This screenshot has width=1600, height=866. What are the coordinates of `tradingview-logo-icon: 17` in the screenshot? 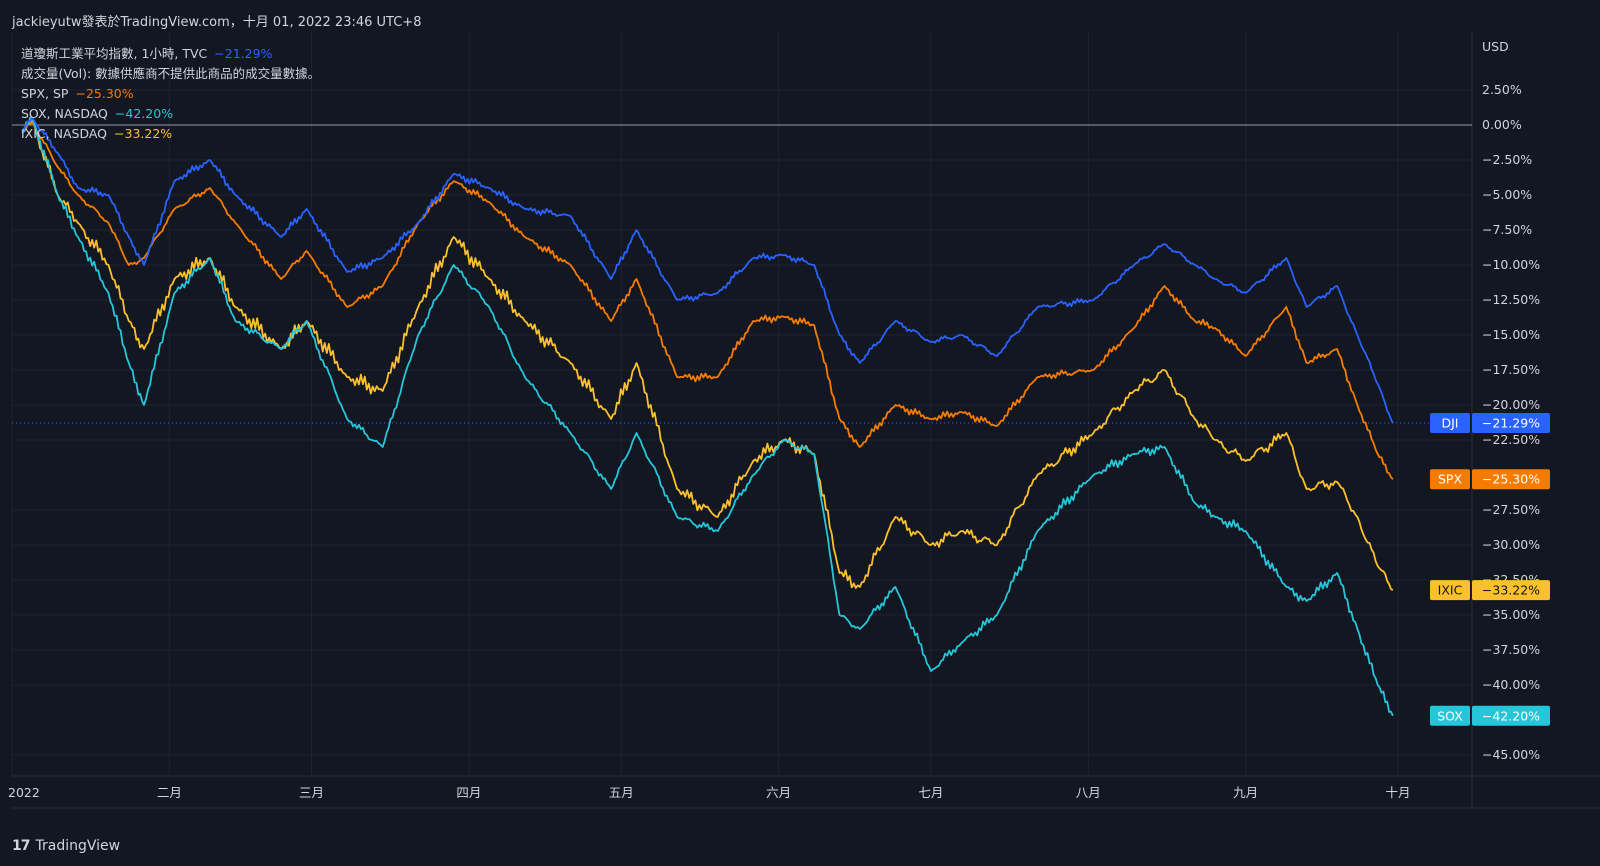 It's located at (21, 846).